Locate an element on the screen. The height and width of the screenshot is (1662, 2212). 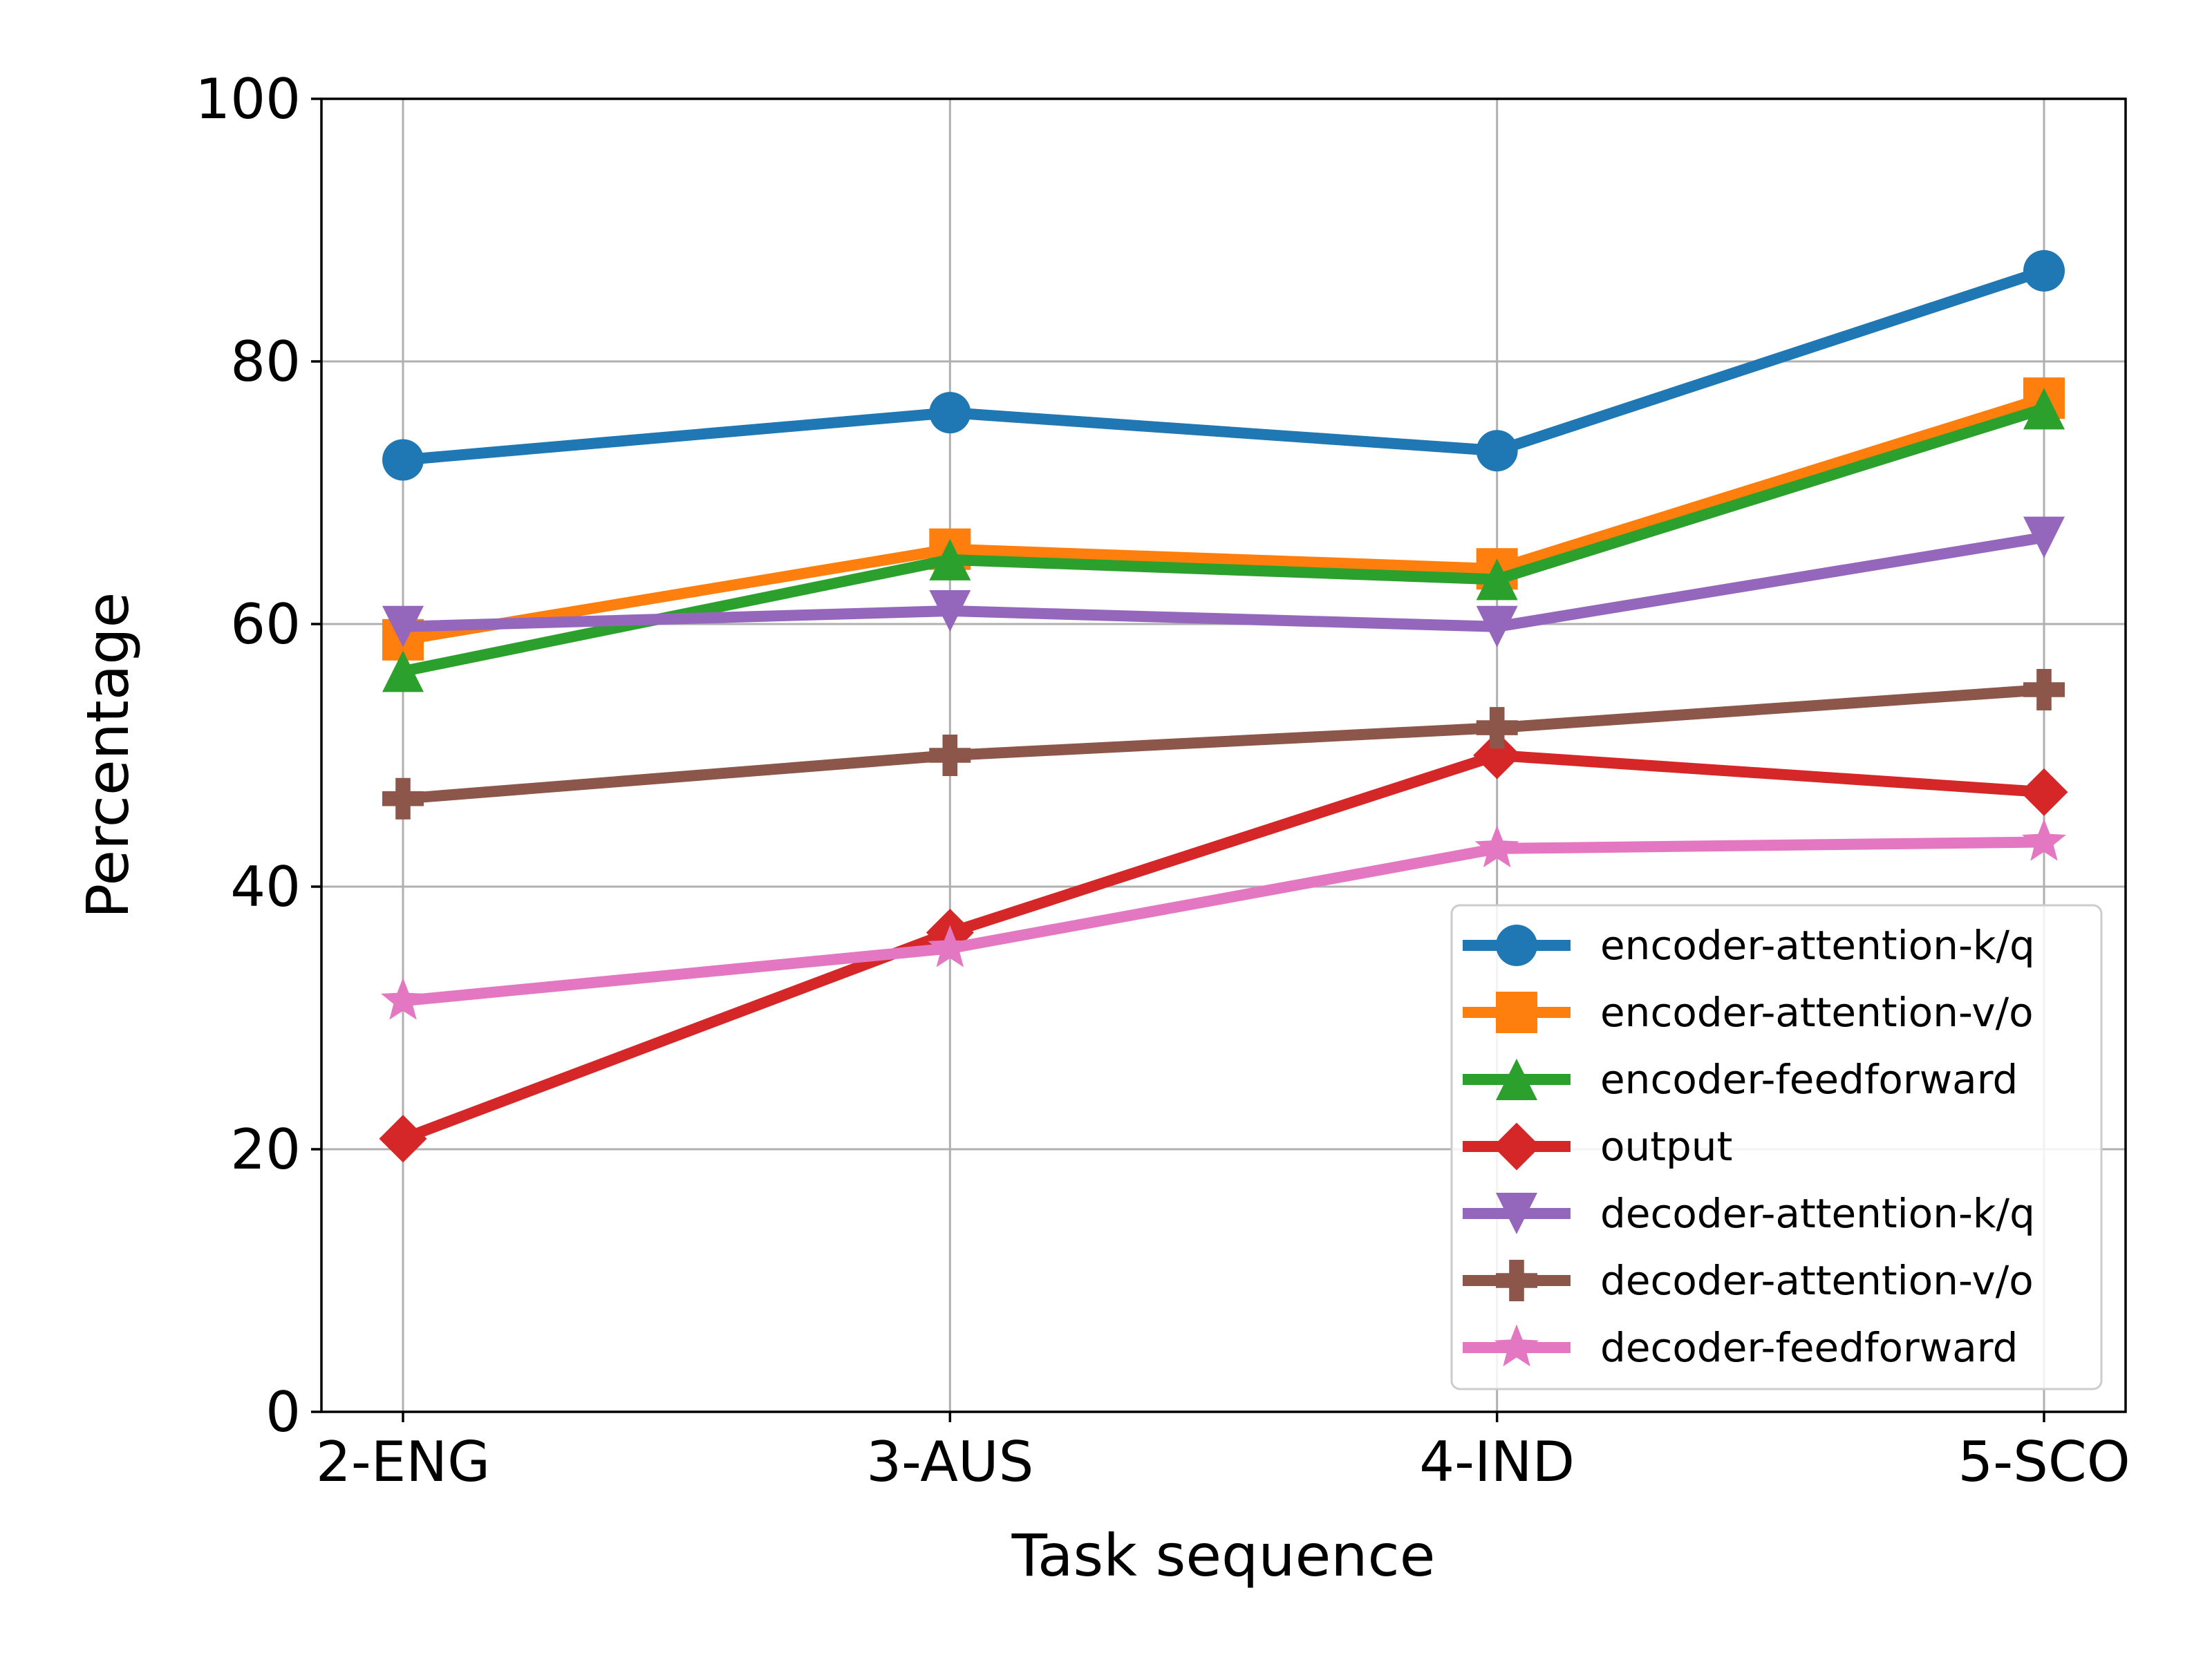
y-tick-label: 0 is located at coordinates (283, 1412).